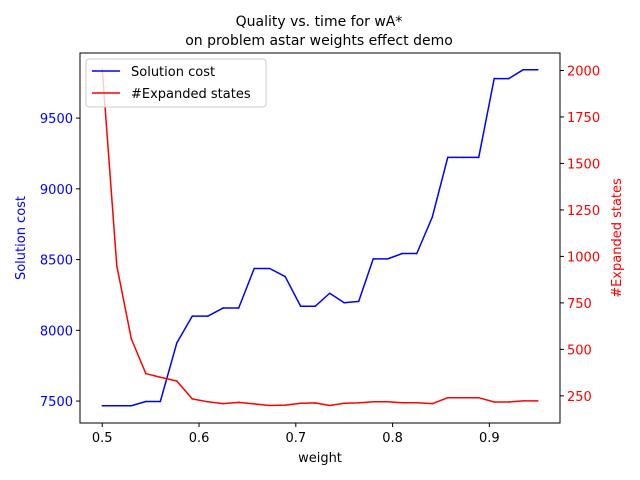 This screenshot has width=640, height=480. I want to click on y-right-tick-label: 1000, so click(583, 257).